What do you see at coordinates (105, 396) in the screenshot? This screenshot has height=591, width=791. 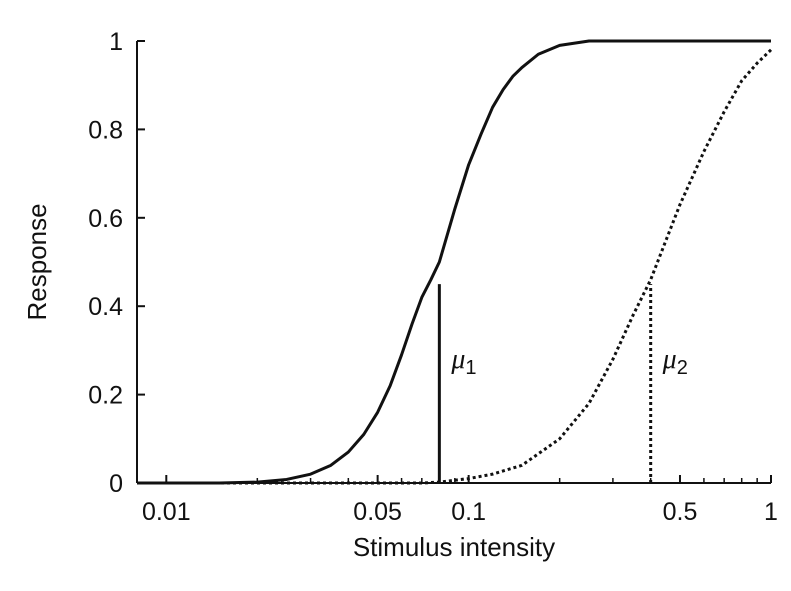 I see `y-tick-label: 0.2` at bounding box center [105, 396].